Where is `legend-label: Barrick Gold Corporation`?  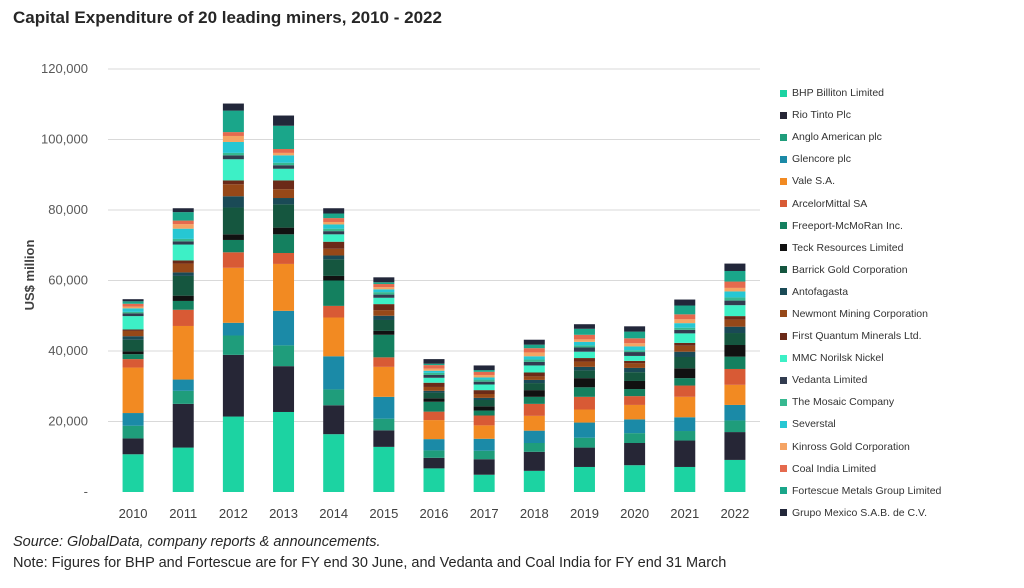
legend-label: Barrick Gold Corporation is located at coordinates (850, 269).